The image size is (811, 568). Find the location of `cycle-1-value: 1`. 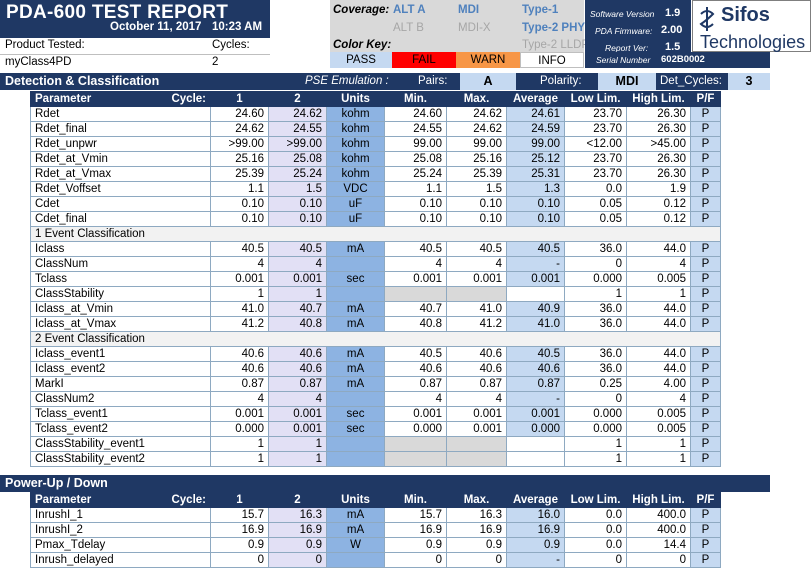

cycle-1-value: 1 is located at coordinates (239, 444).